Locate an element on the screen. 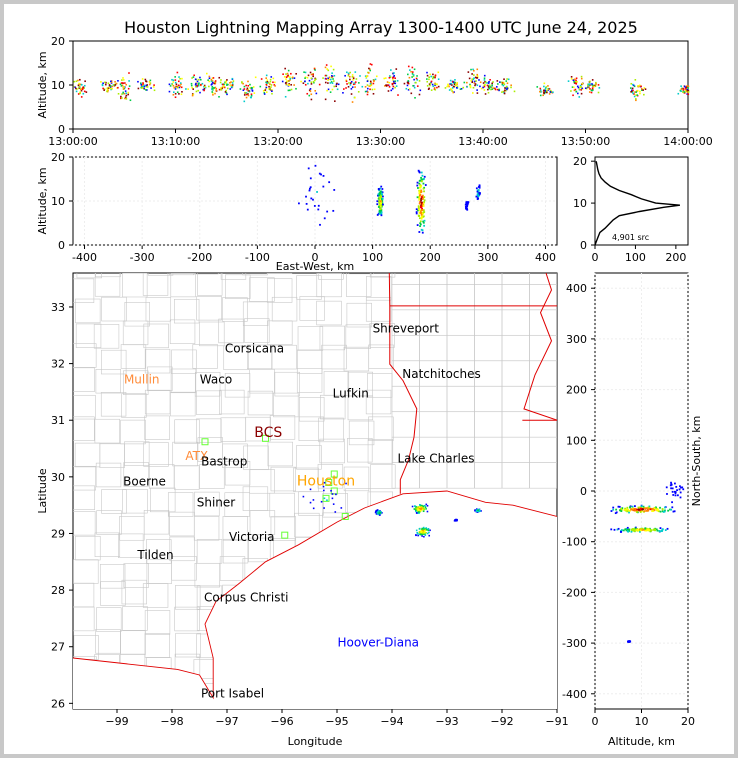 This screenshot has width=738, height=758. city-label: Corsicana is located at coordinates (254, 348).